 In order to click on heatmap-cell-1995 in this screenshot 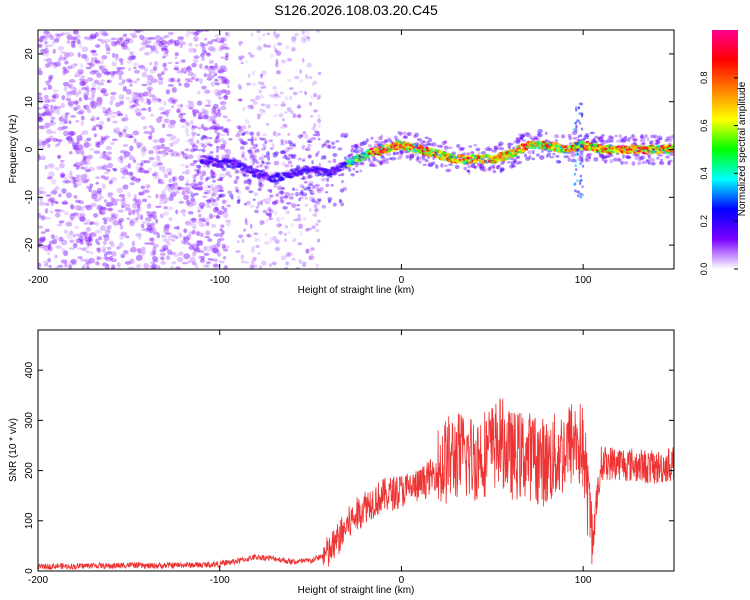, I will do `click(670, 140)`.